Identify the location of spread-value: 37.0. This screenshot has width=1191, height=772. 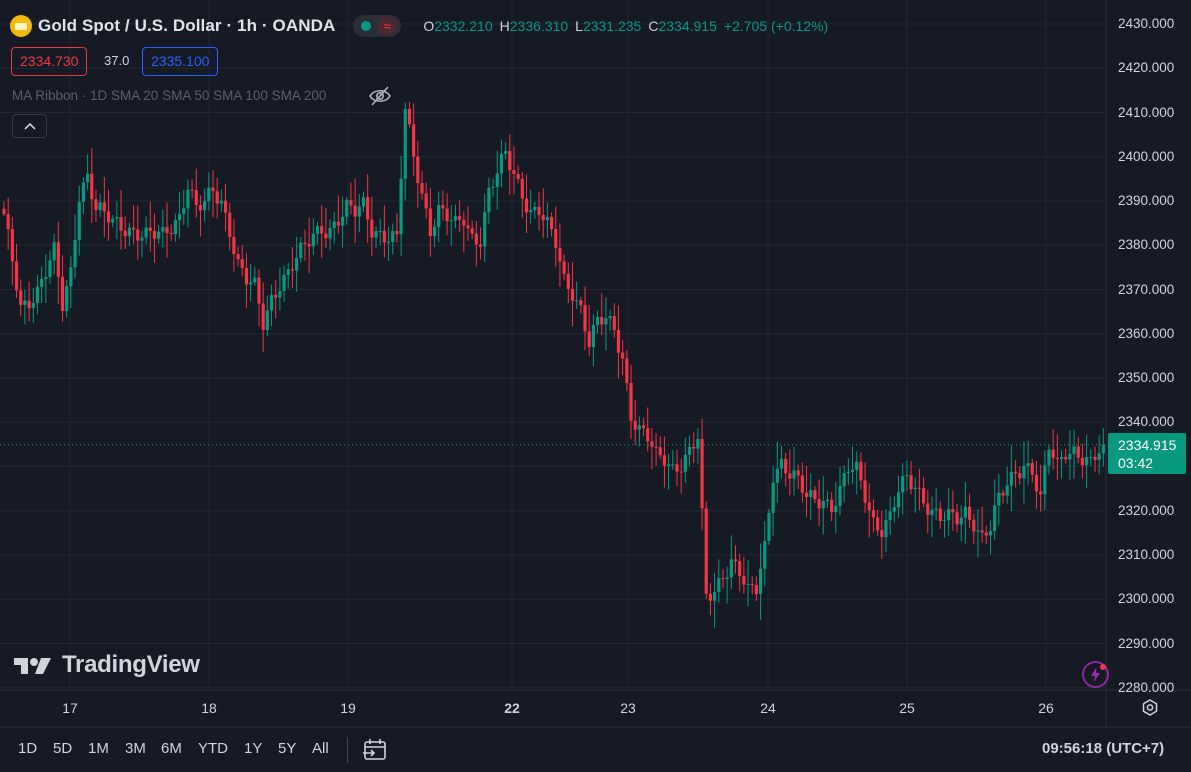
(117, 60).